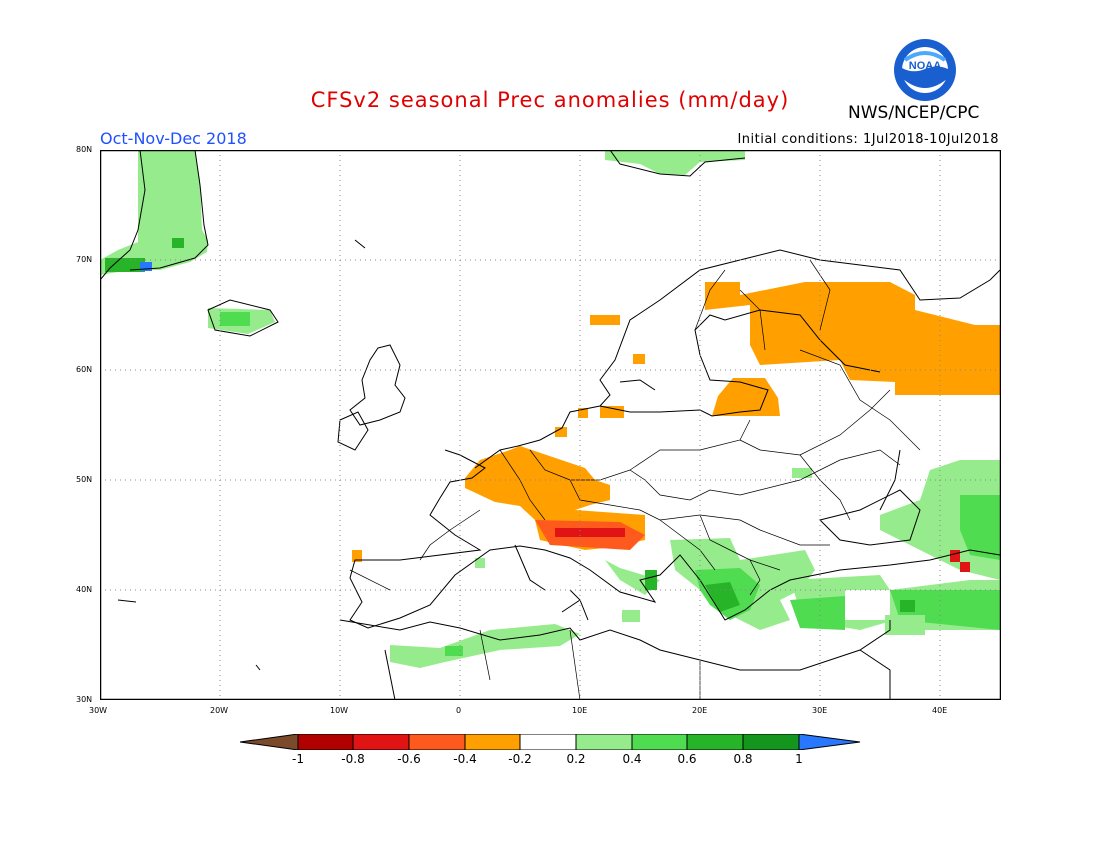  I want to click on colorbar-tick: -1, so click(298, 759).